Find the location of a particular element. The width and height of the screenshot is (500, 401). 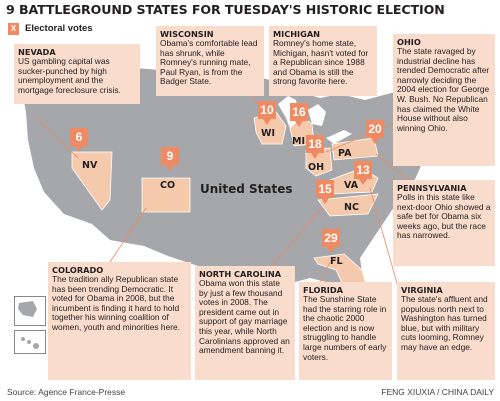

state-name: VIRGINIA is located at coordinates (422, 290).